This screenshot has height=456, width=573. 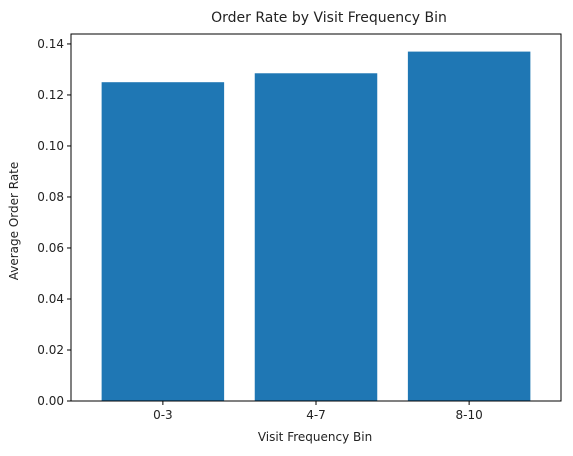 I want to click on y-tick-label: 0.06, so click(x=50, y=248).